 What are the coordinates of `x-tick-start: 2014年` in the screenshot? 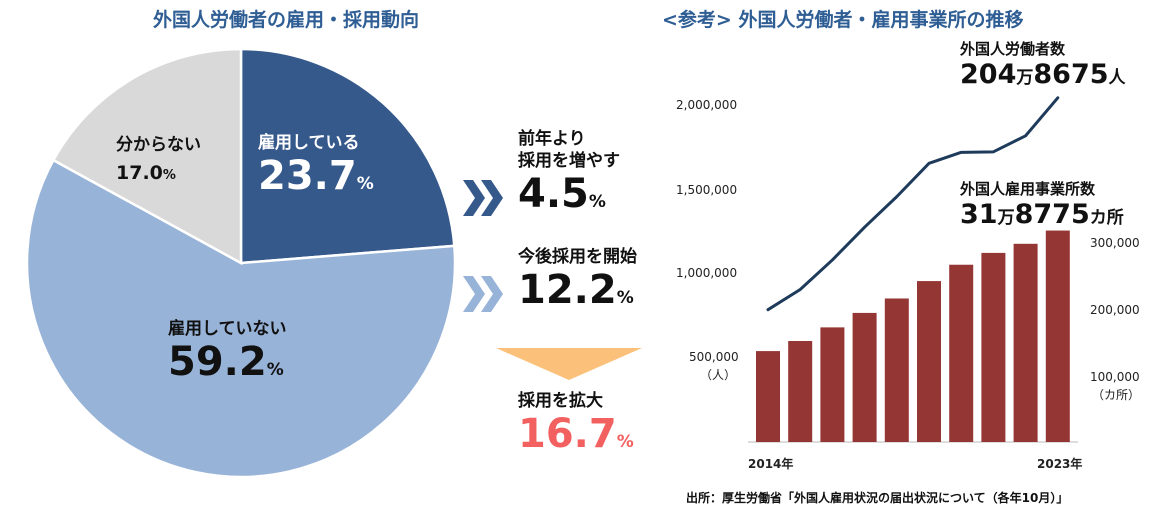 It's located at (771, 464).